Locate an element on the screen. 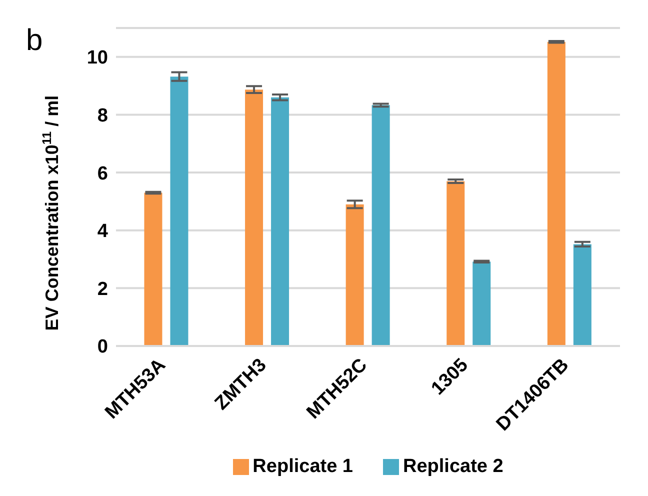 The width and height of the screenshot is (648, 496). legend-label: Replicate 1 is located at coordinates (302, 466).